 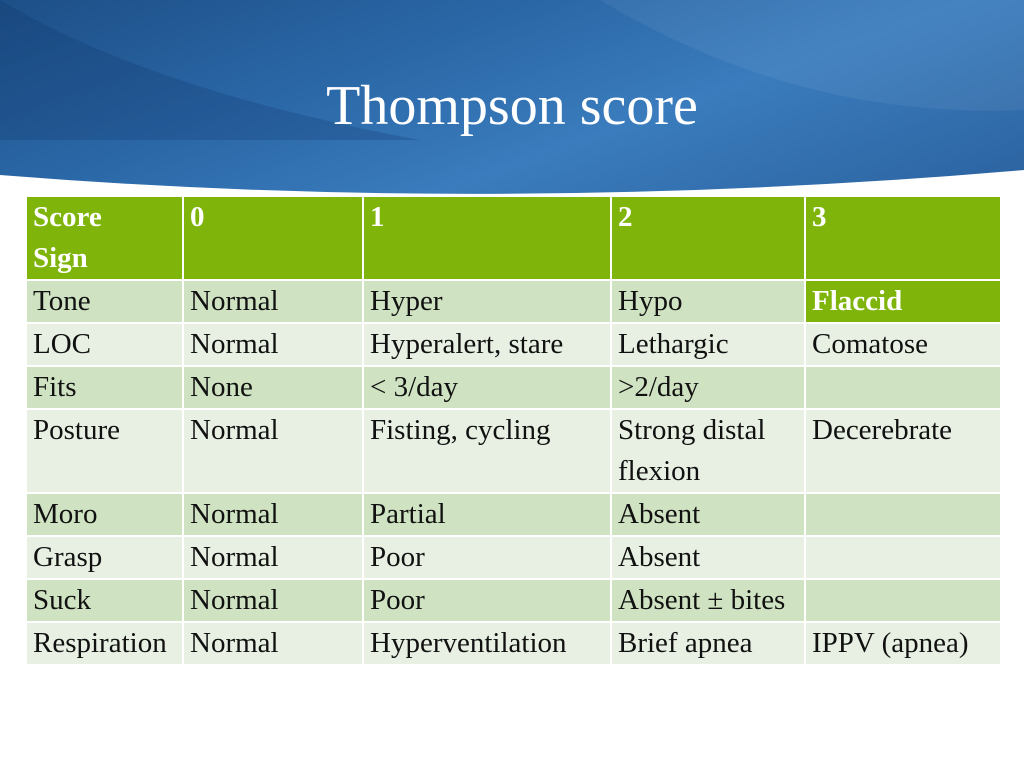 I want to click on score-3-cell: Decerebrate, so click(x=903, y=451).